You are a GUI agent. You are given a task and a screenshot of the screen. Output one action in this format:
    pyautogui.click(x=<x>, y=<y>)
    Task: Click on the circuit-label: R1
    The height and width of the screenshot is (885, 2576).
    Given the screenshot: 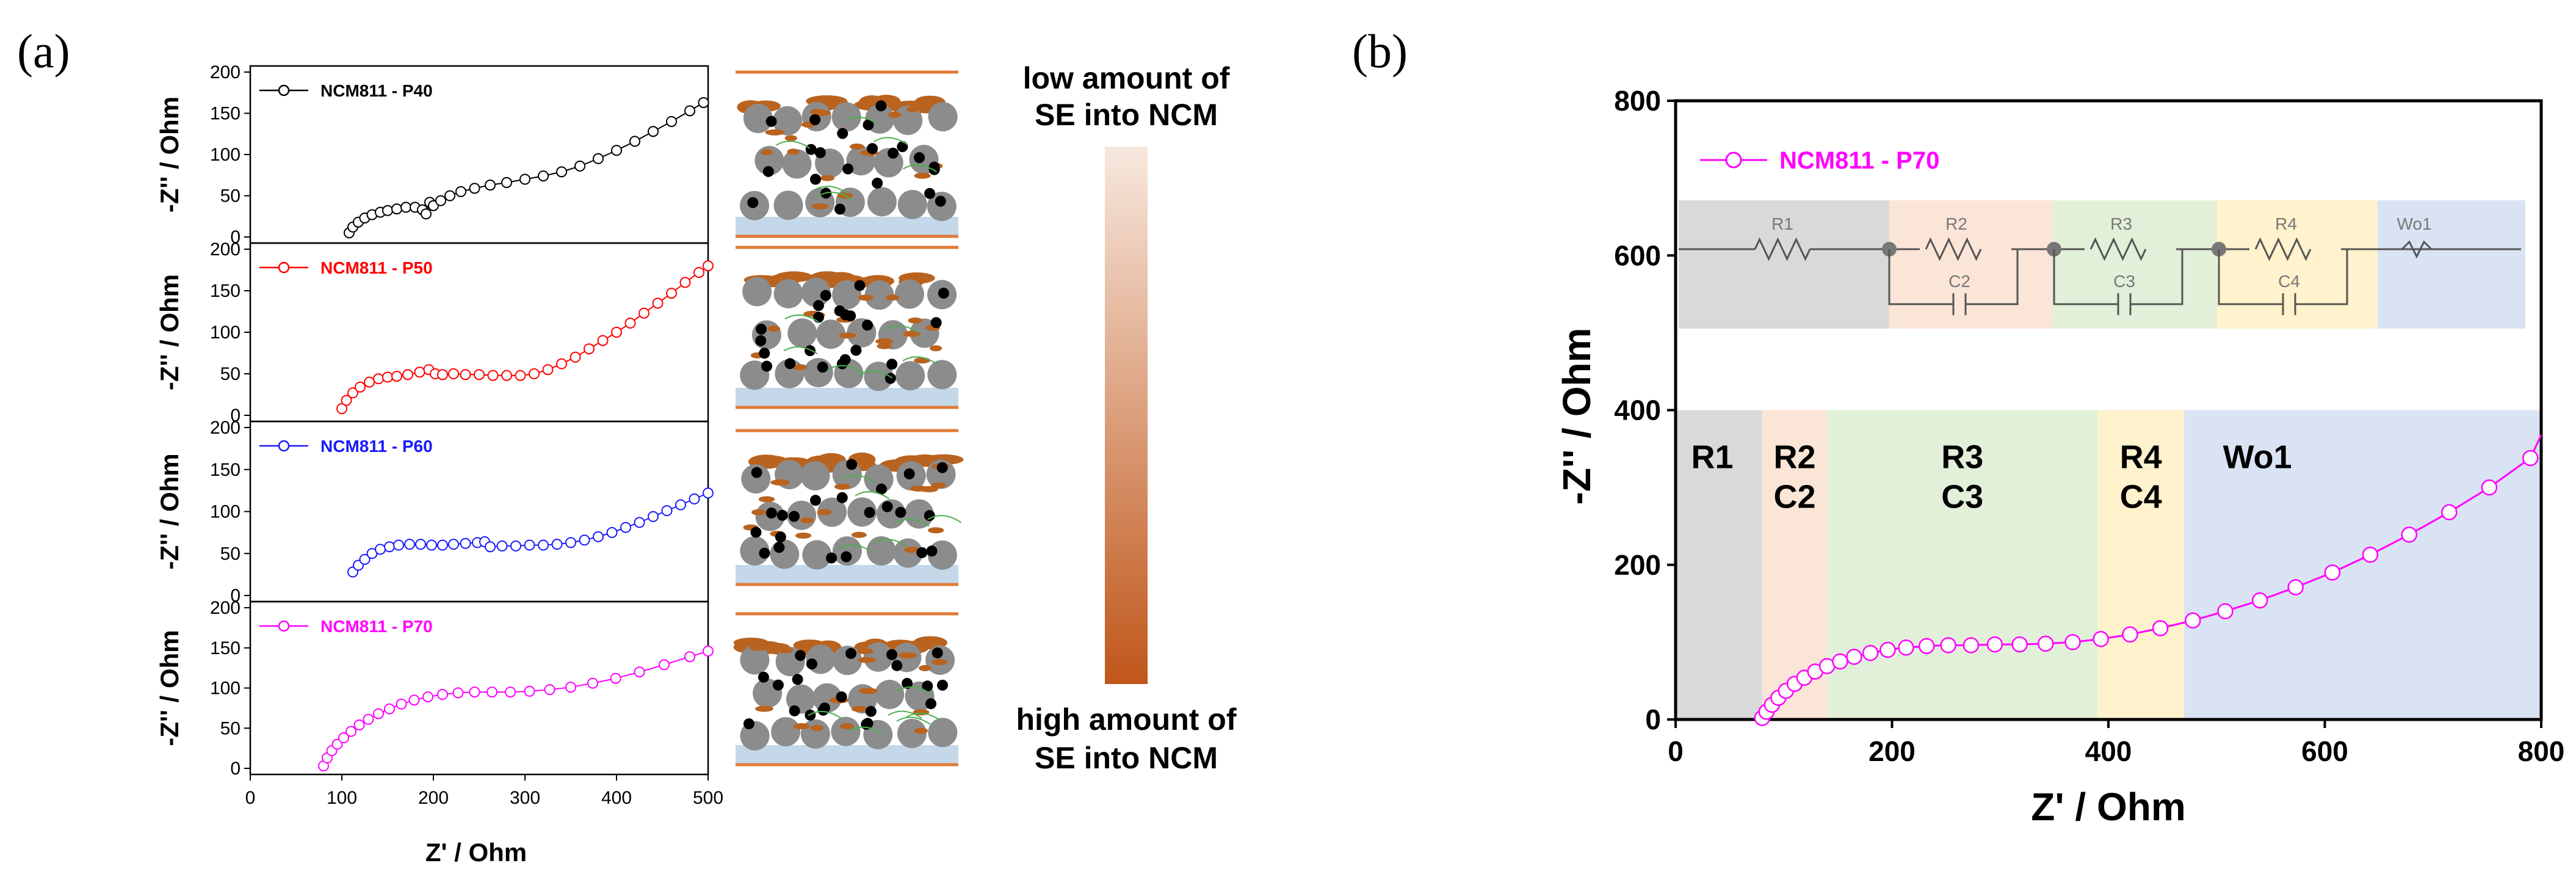 What is the action you would take?
    pyautogui.click(x=1782, y=223)
    